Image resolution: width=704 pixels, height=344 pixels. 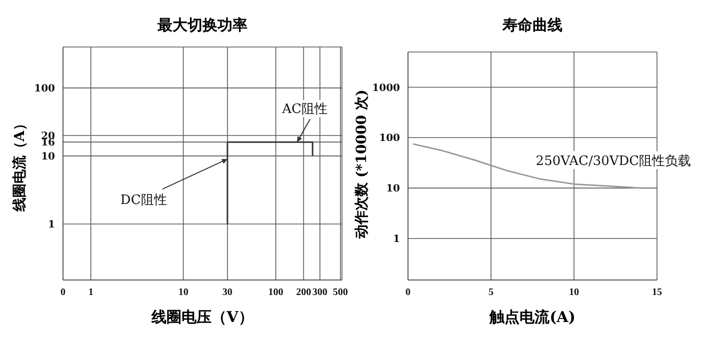 I want to click on chart-title: 最大切换功率, so click(x=202, y=25).